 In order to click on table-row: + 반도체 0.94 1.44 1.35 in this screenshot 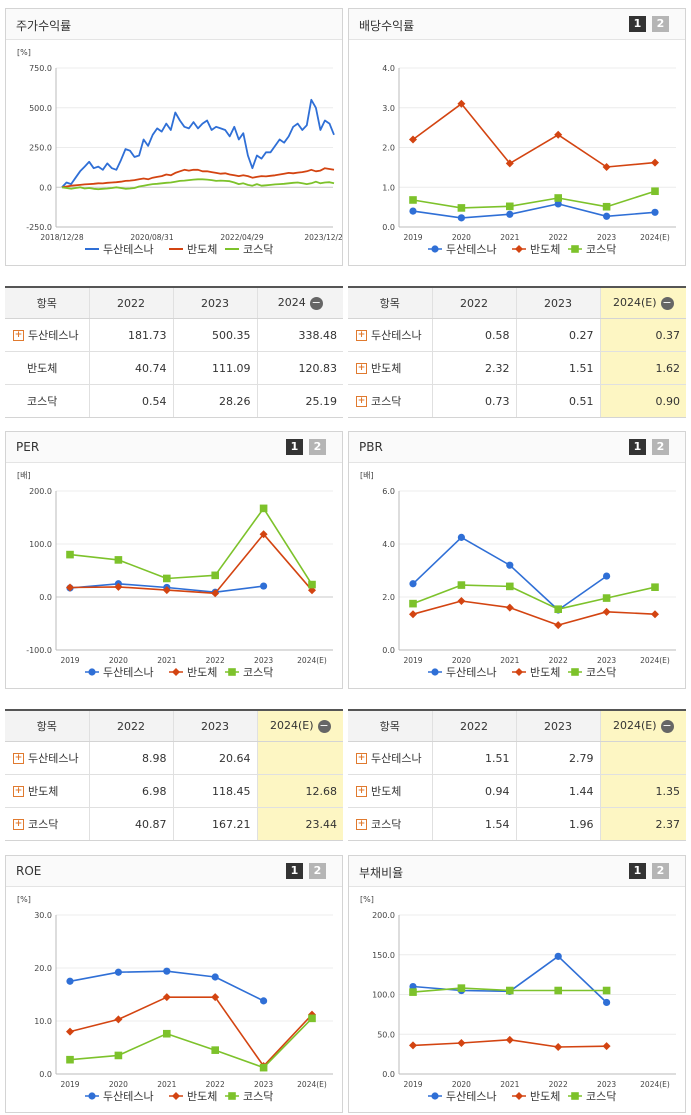, I will do `click(517, 791)`.